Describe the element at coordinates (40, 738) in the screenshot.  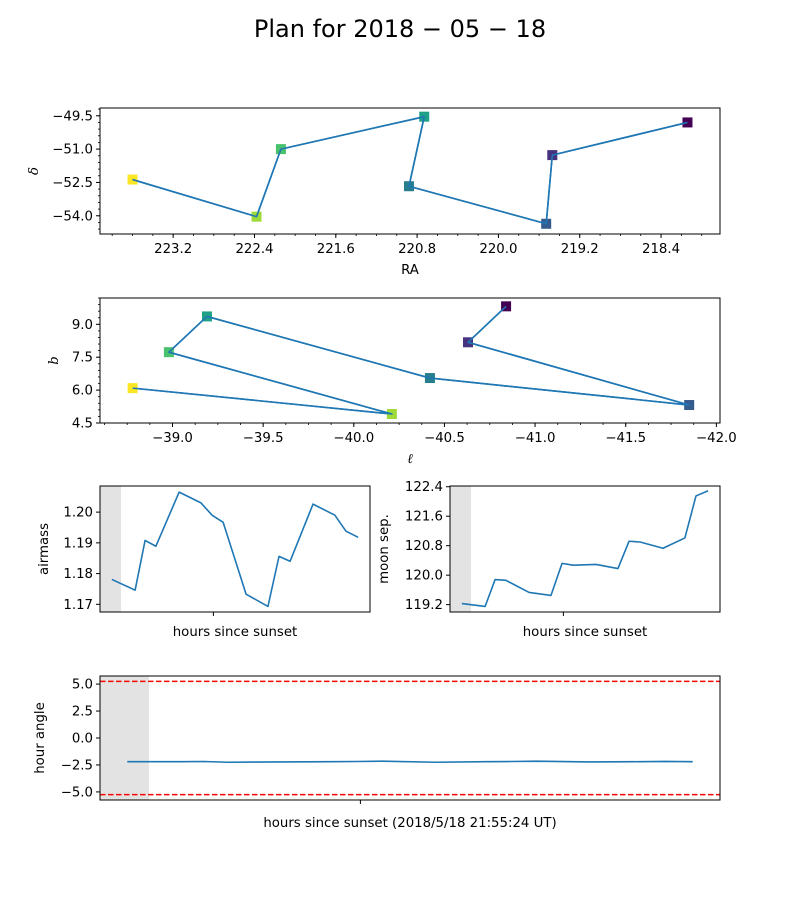
I see `hourangle-ylabel: hour angle` at that location.